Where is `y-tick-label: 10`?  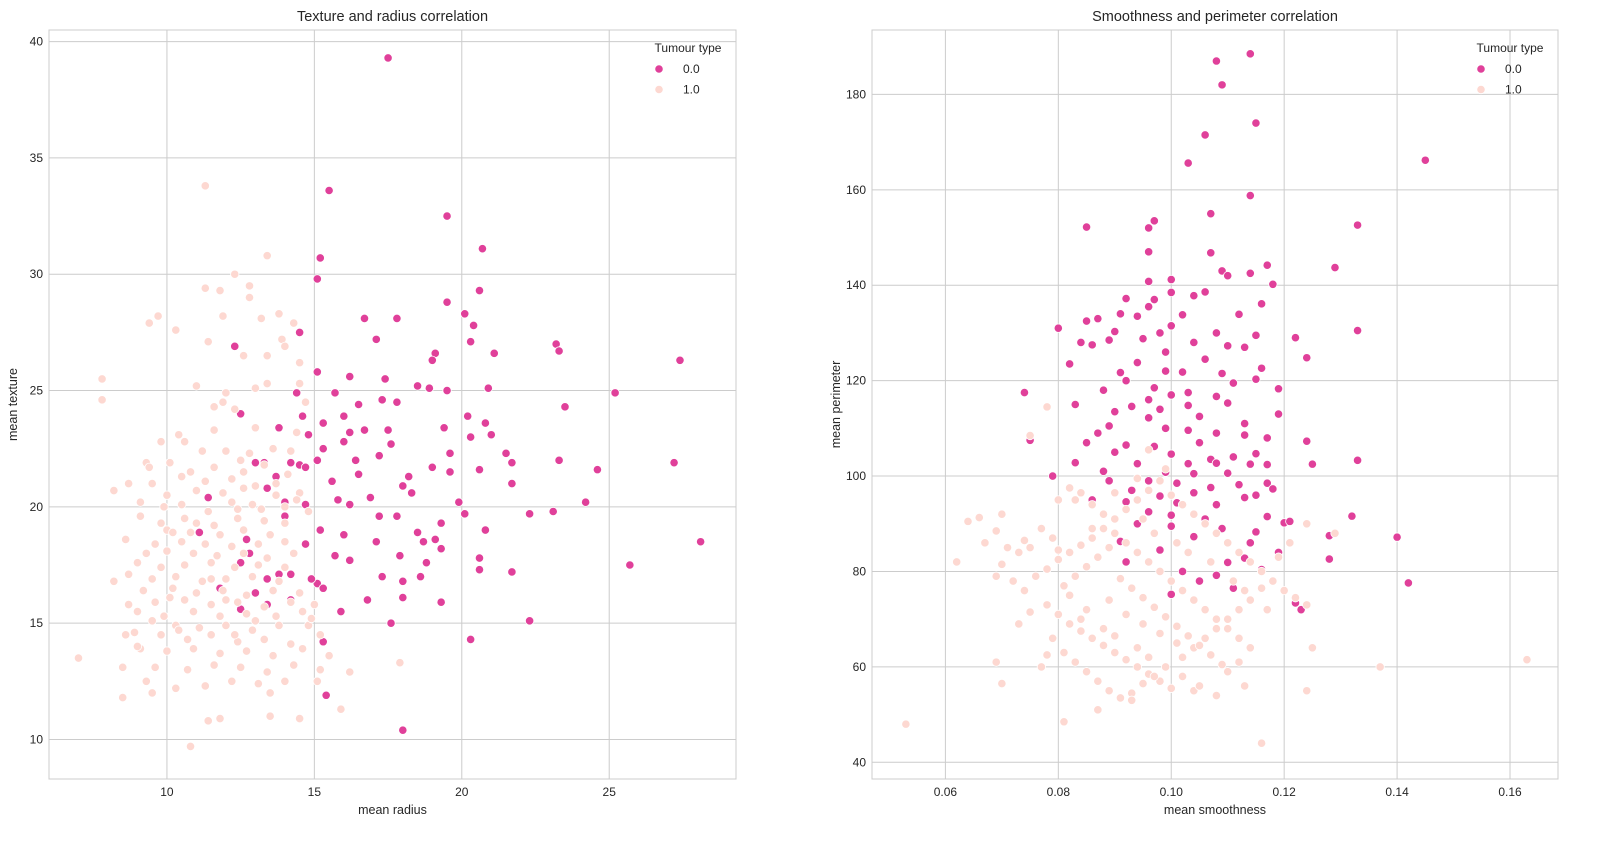
y-tick-label: 10 is located at coordinates (37, 739).